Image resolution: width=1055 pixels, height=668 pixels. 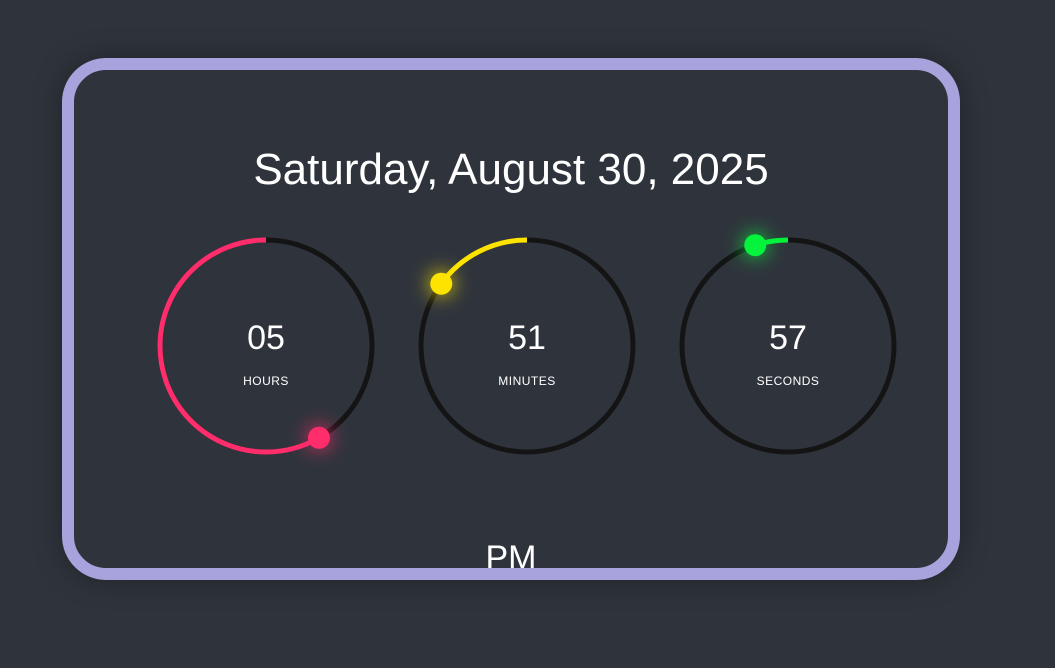 I want to click on seconds-dial: 57 SECONDS, so click(x=788, y=346).